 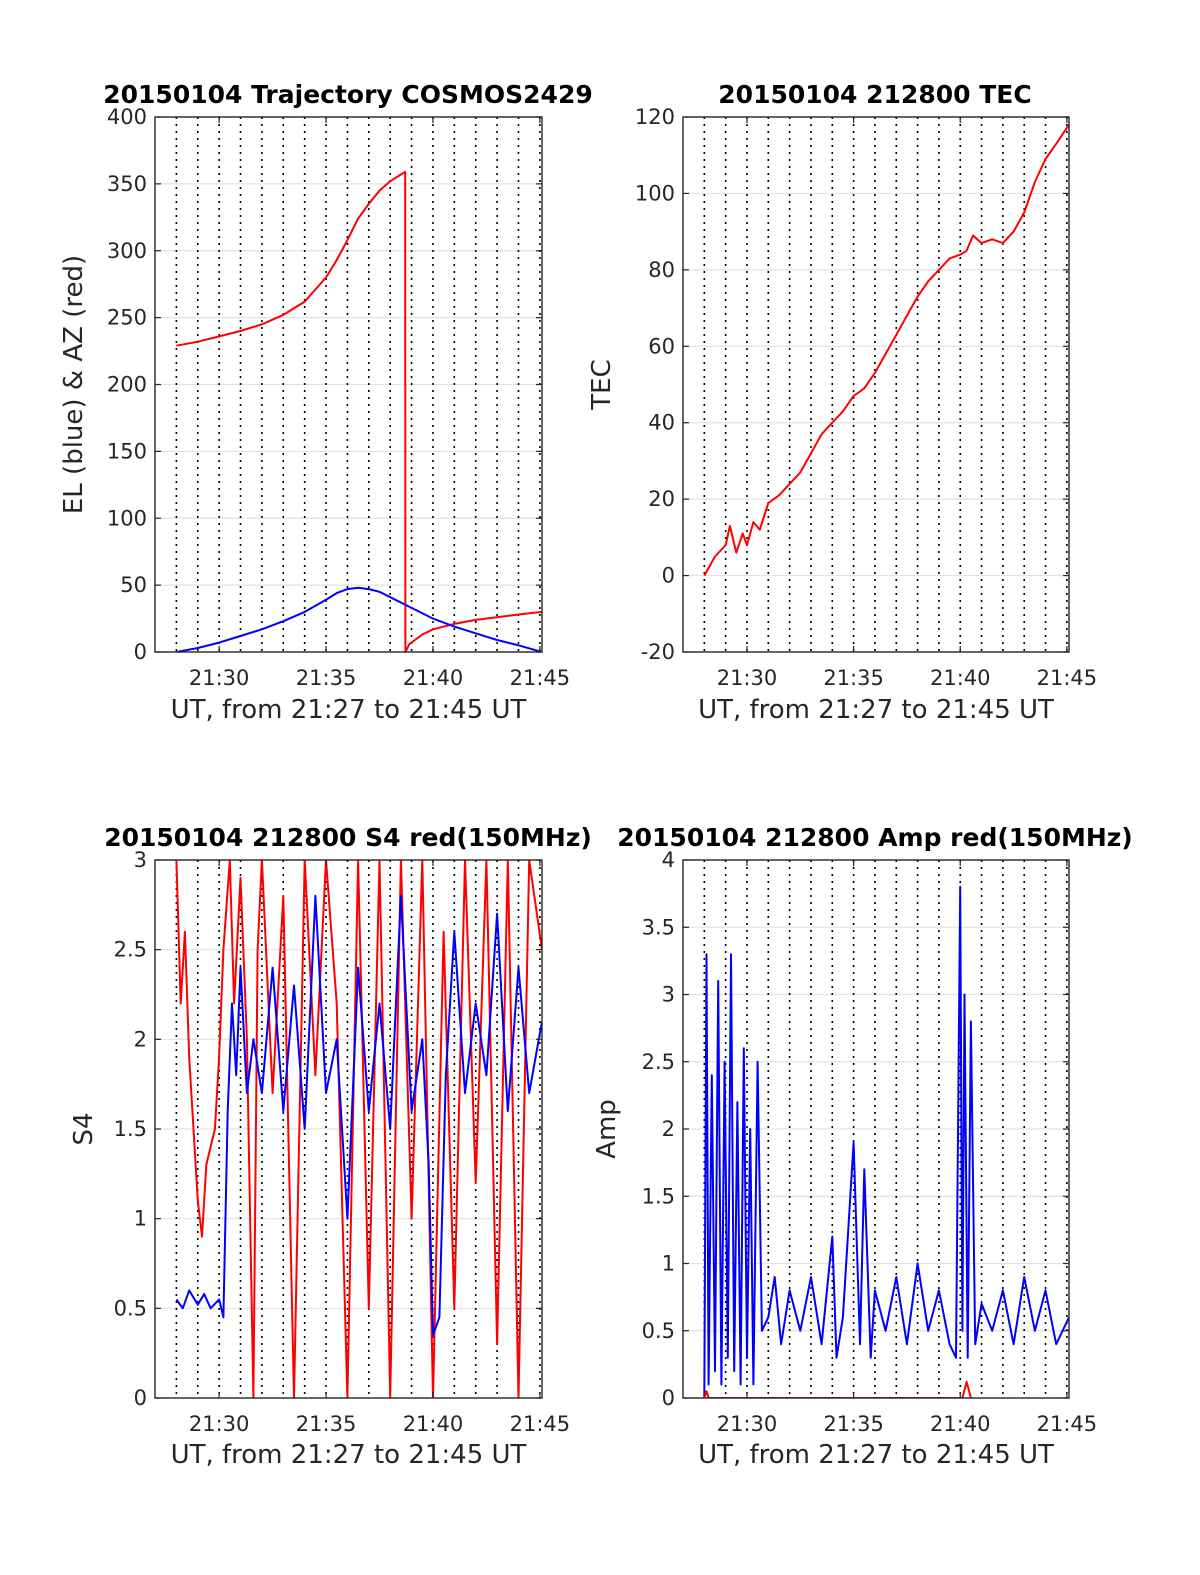 I want to click on y-tick-label: 4, so click(x=668, y=860).